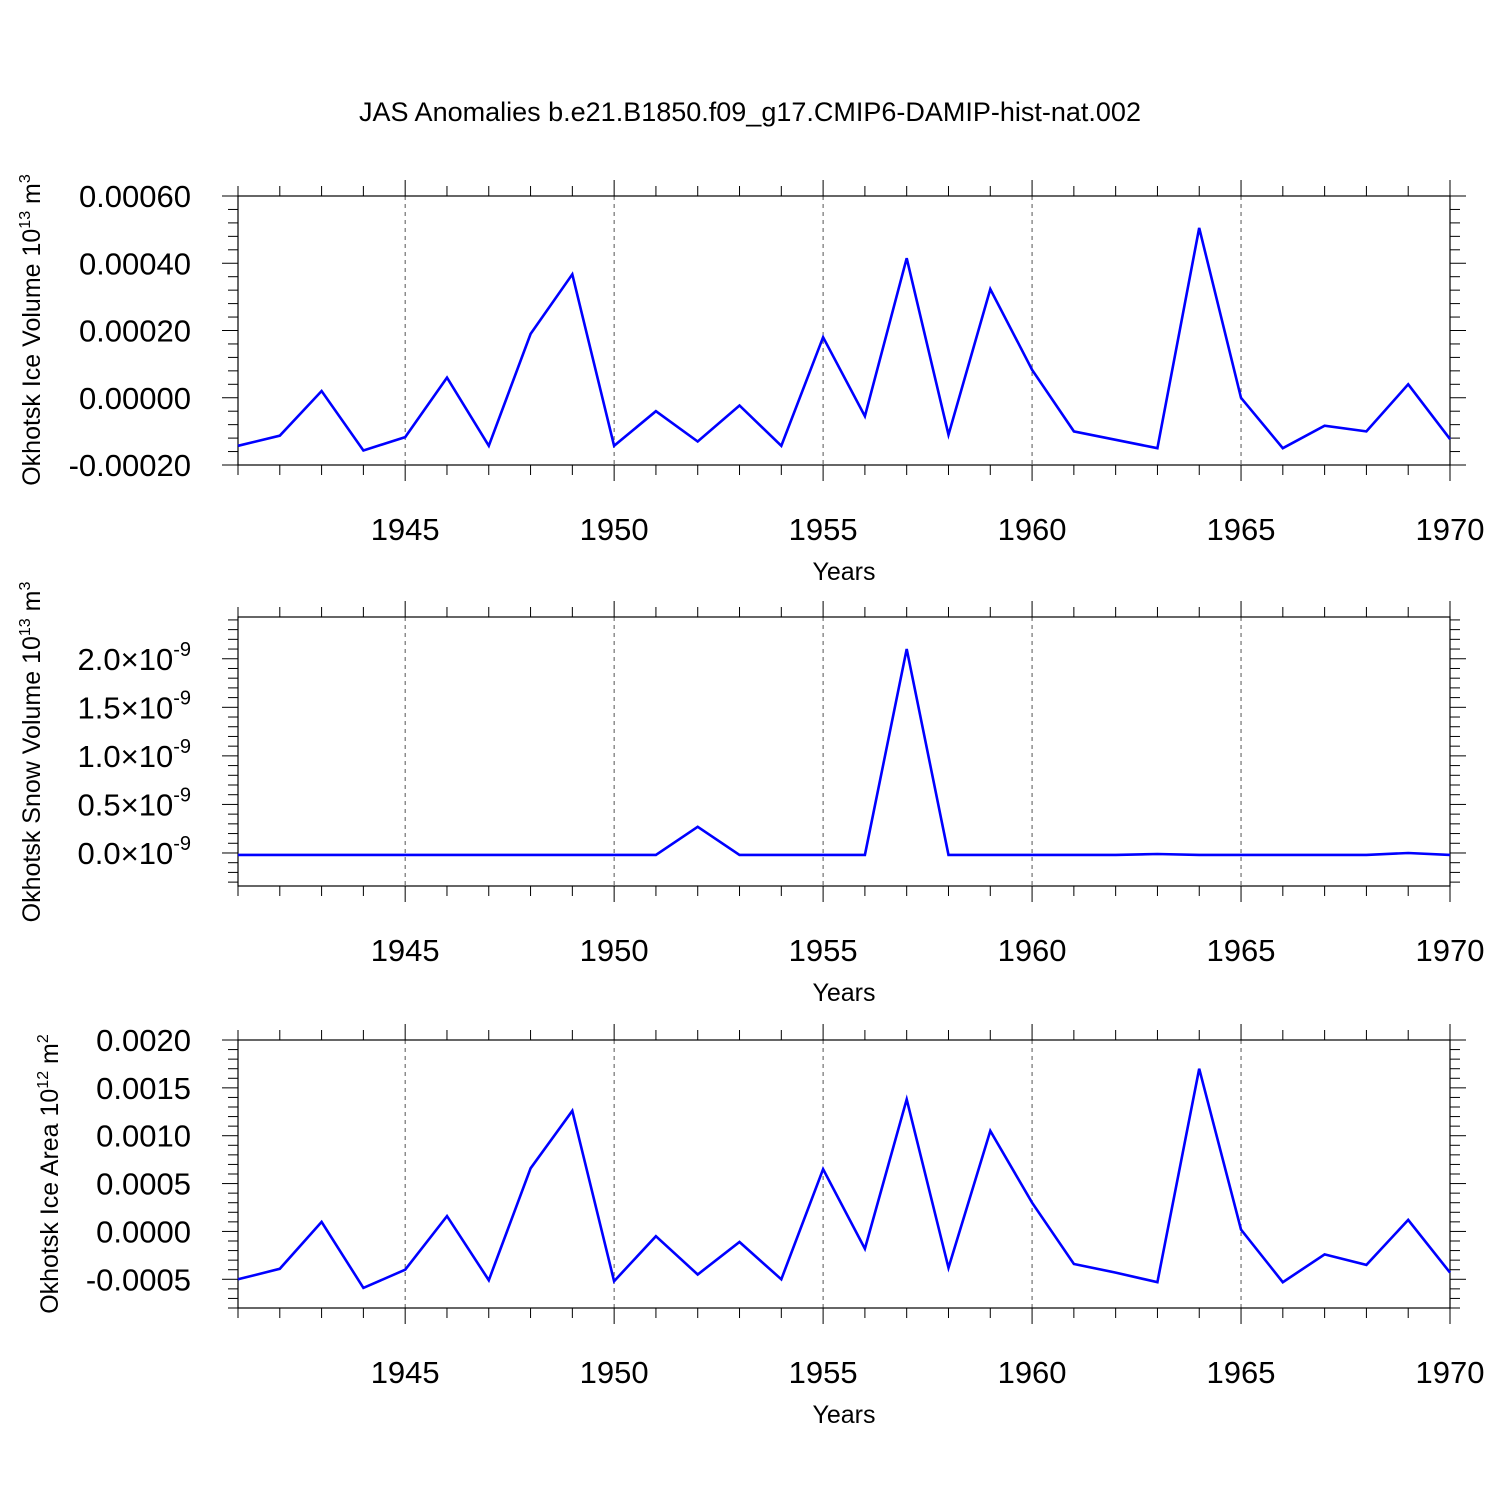 This screenshot has height=1500, width=1500. I want to click on y-axis-label: Okhotsk Ice Volume 1013 m3, so click(31, 330).